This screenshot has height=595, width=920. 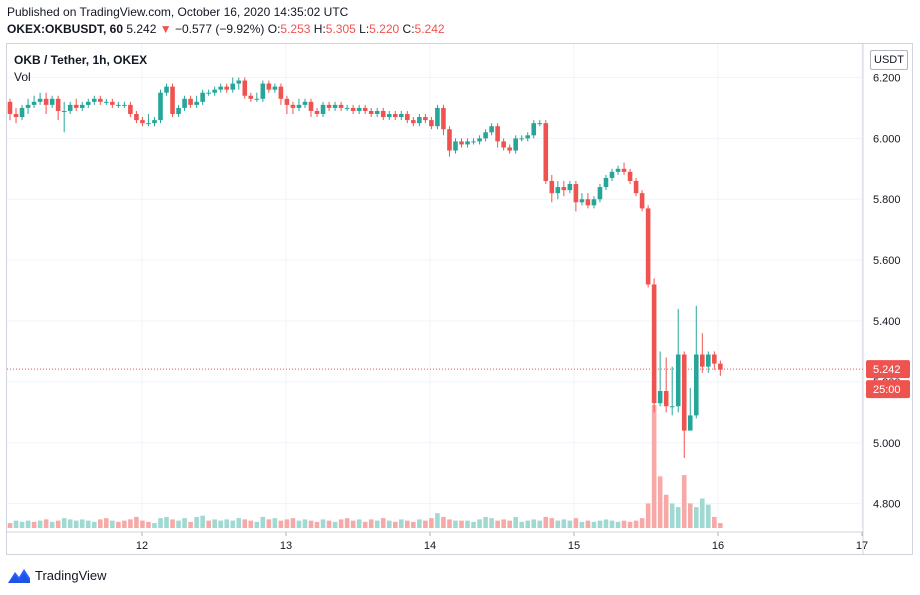 I want to click on last-price: 5.242, so click(x=141, y=29).